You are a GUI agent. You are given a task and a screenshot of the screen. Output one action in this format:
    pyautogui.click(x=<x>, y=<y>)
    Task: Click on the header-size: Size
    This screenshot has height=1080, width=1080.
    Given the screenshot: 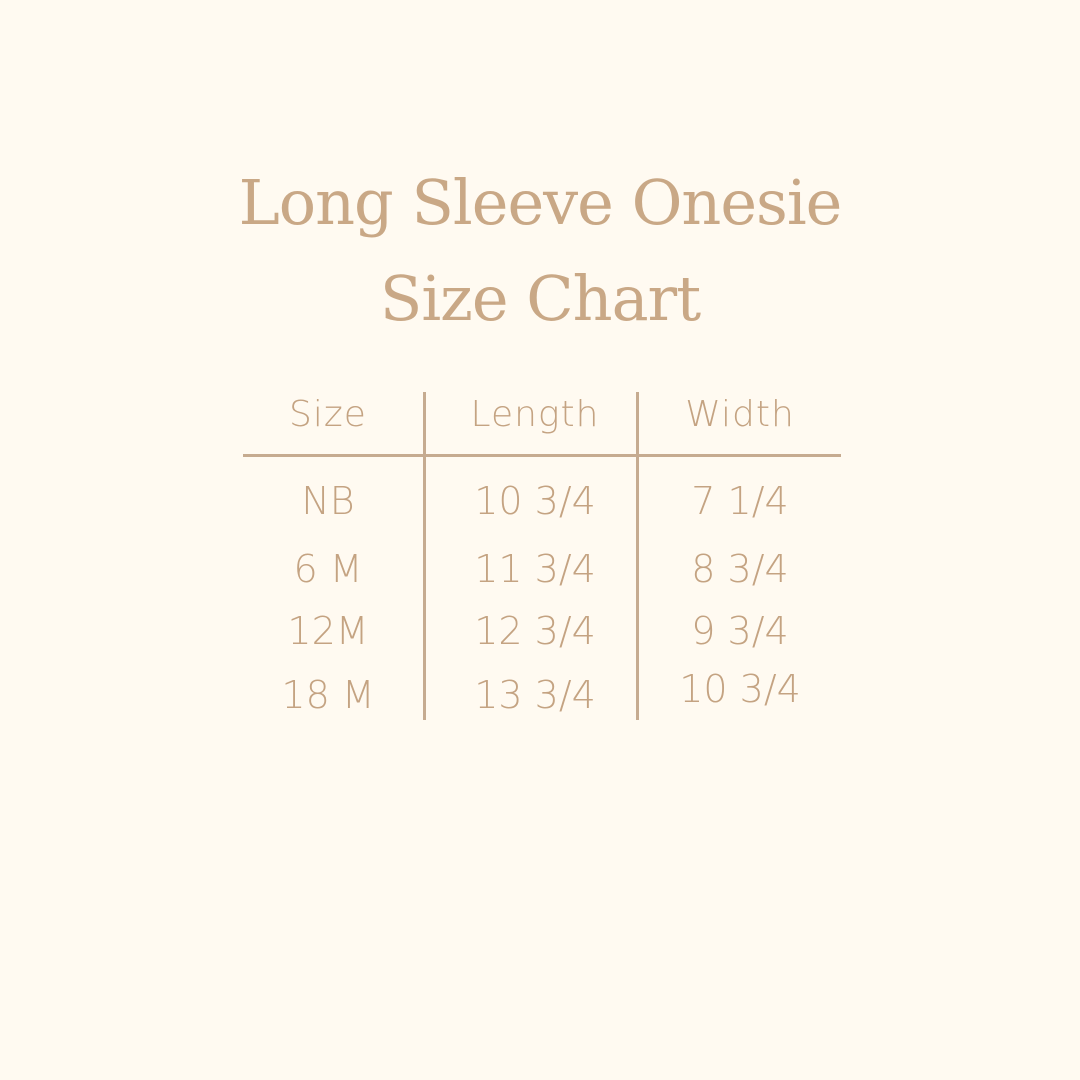 What is the action you would take?
    pyautogui.click(x=328, y=414)
    